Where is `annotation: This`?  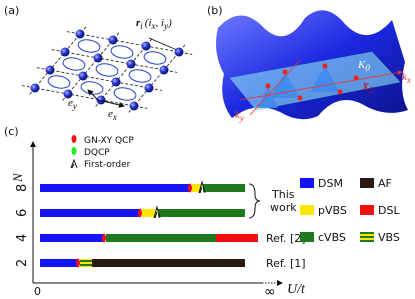 annotation: This is located at coordinates (283, 194).